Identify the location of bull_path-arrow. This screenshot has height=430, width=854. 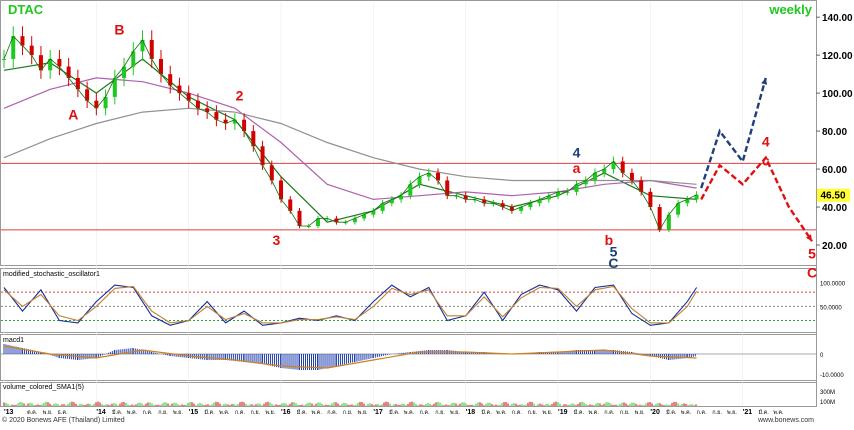
(764, 81).